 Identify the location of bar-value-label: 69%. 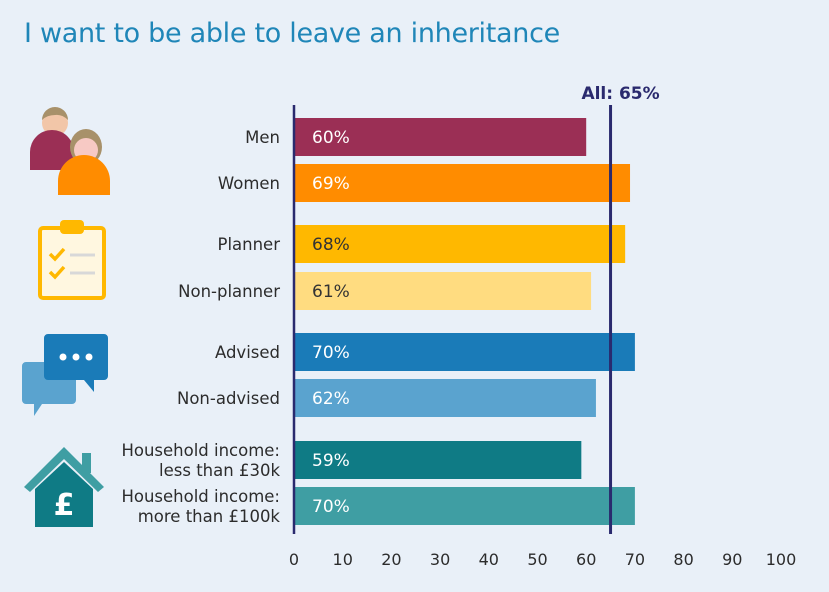
(331, 184).